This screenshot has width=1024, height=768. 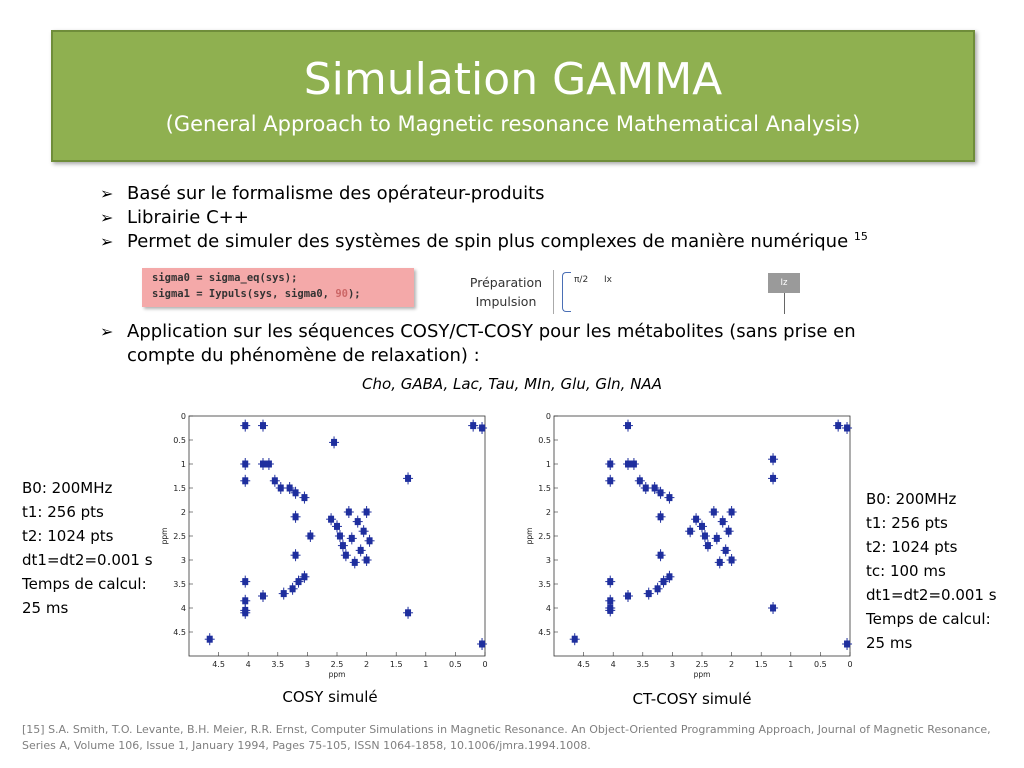 What do you see at coordinates (928, 619) in the screenshot?
I see `param-line: Temps de calcul:` at bounding box center [928, 619].